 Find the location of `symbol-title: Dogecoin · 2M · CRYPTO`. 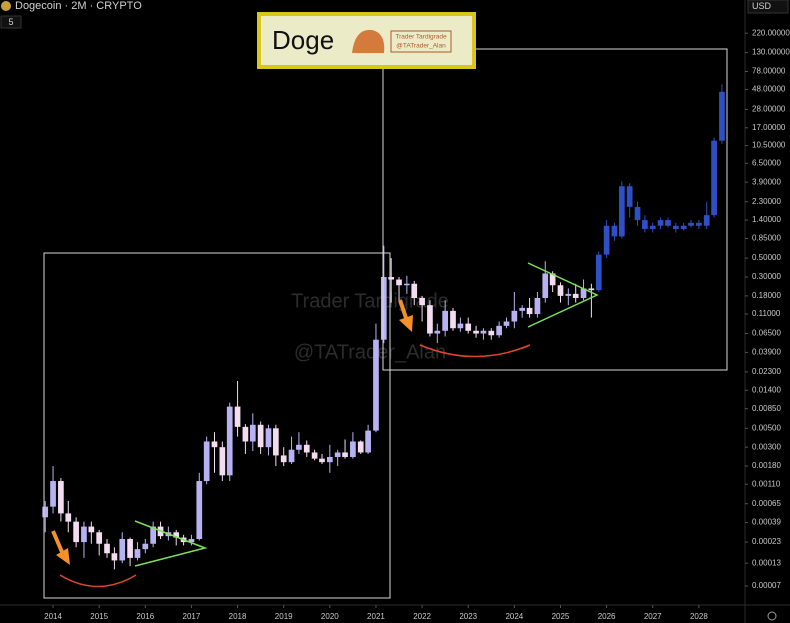

symbol-title: Dogecoin · 2M · CRYPTO is located at coordinates (78, 6).